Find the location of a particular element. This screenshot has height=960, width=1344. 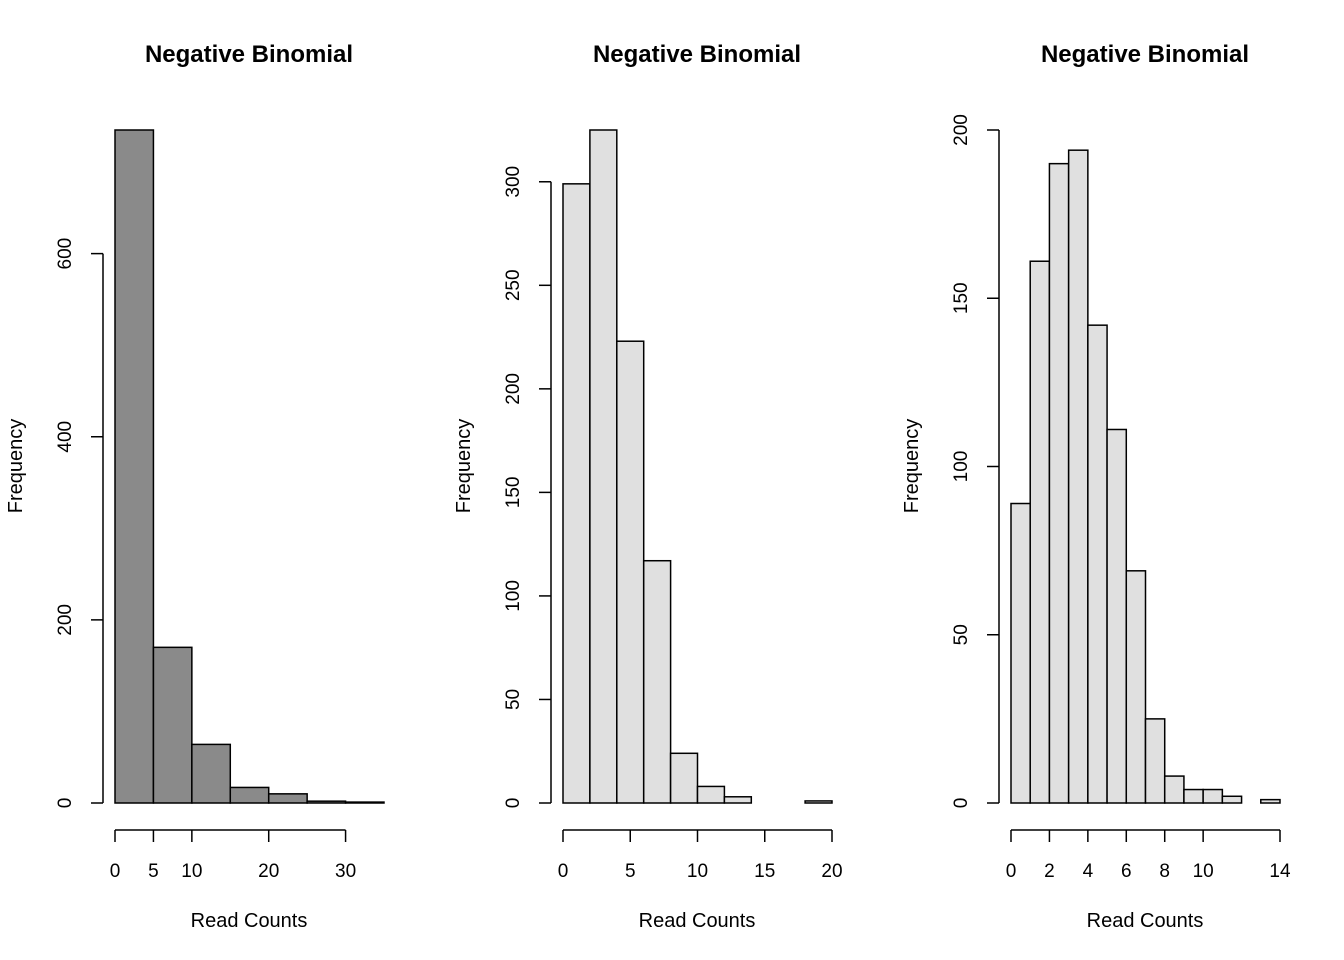

x-tick-label: 6 is located at coordinates (1126, 871).